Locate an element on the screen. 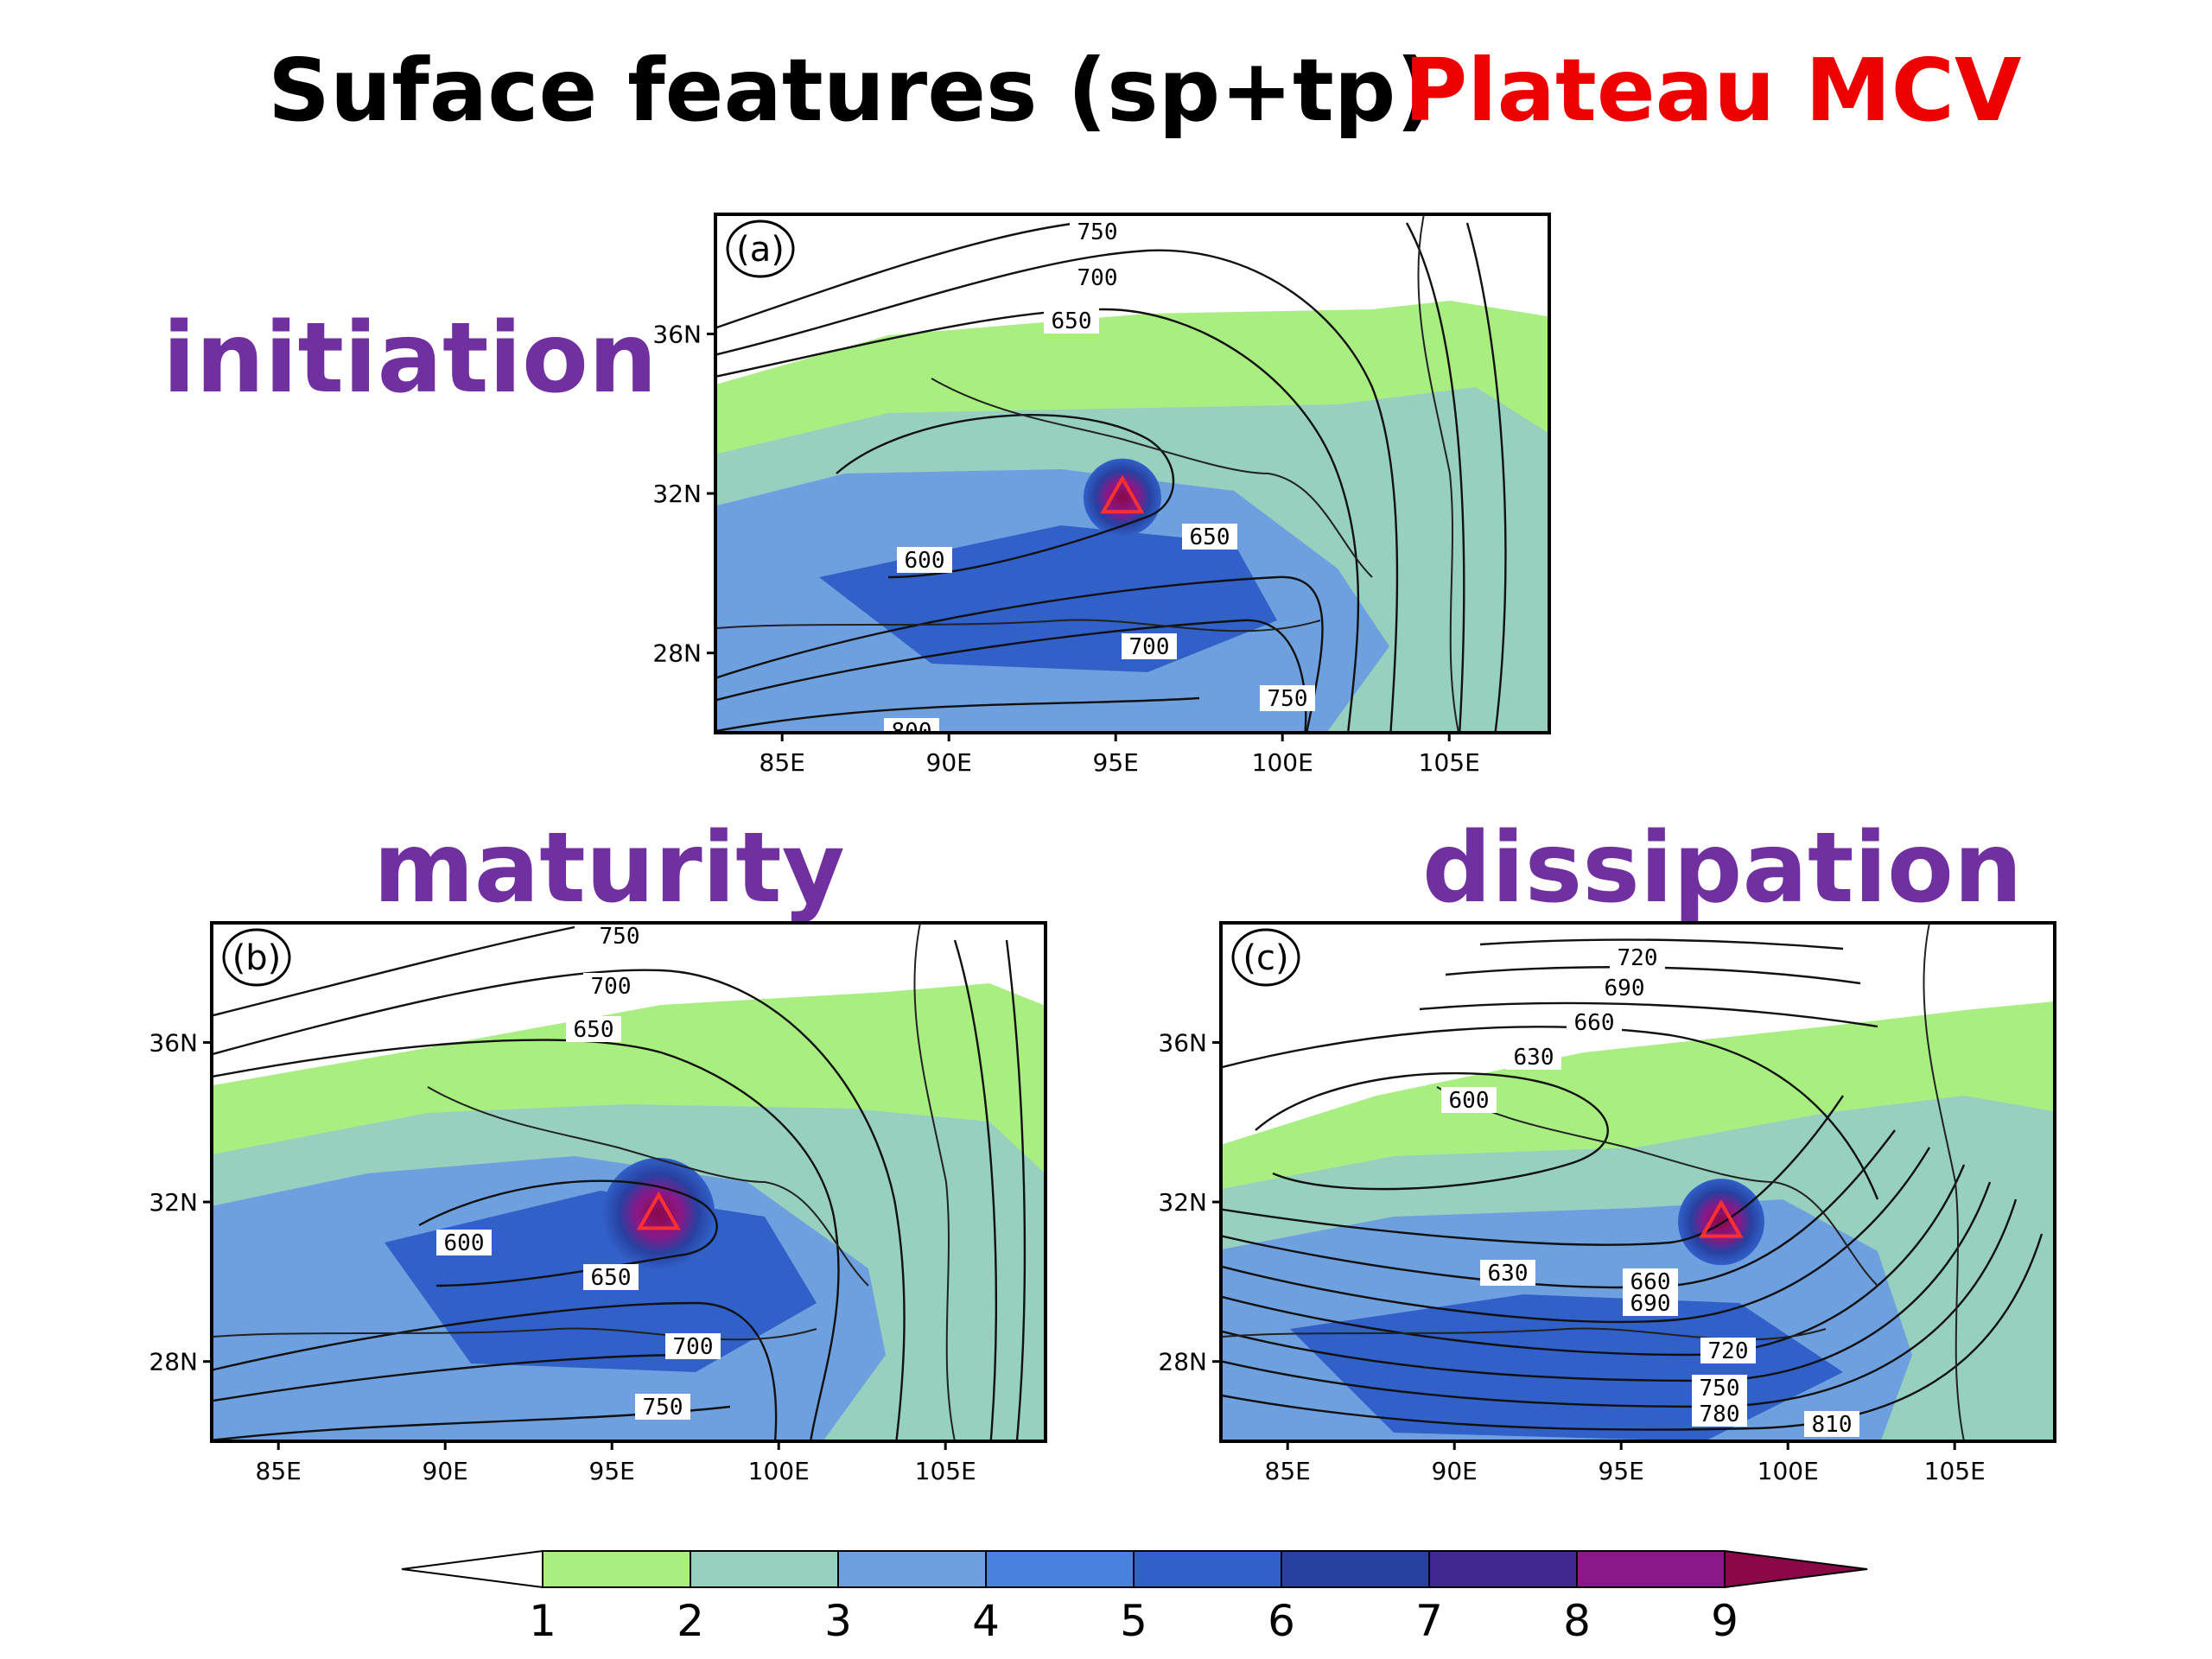 The image size is (2212, 1659). panel-label: (b) is located at coordinates (257, 958).